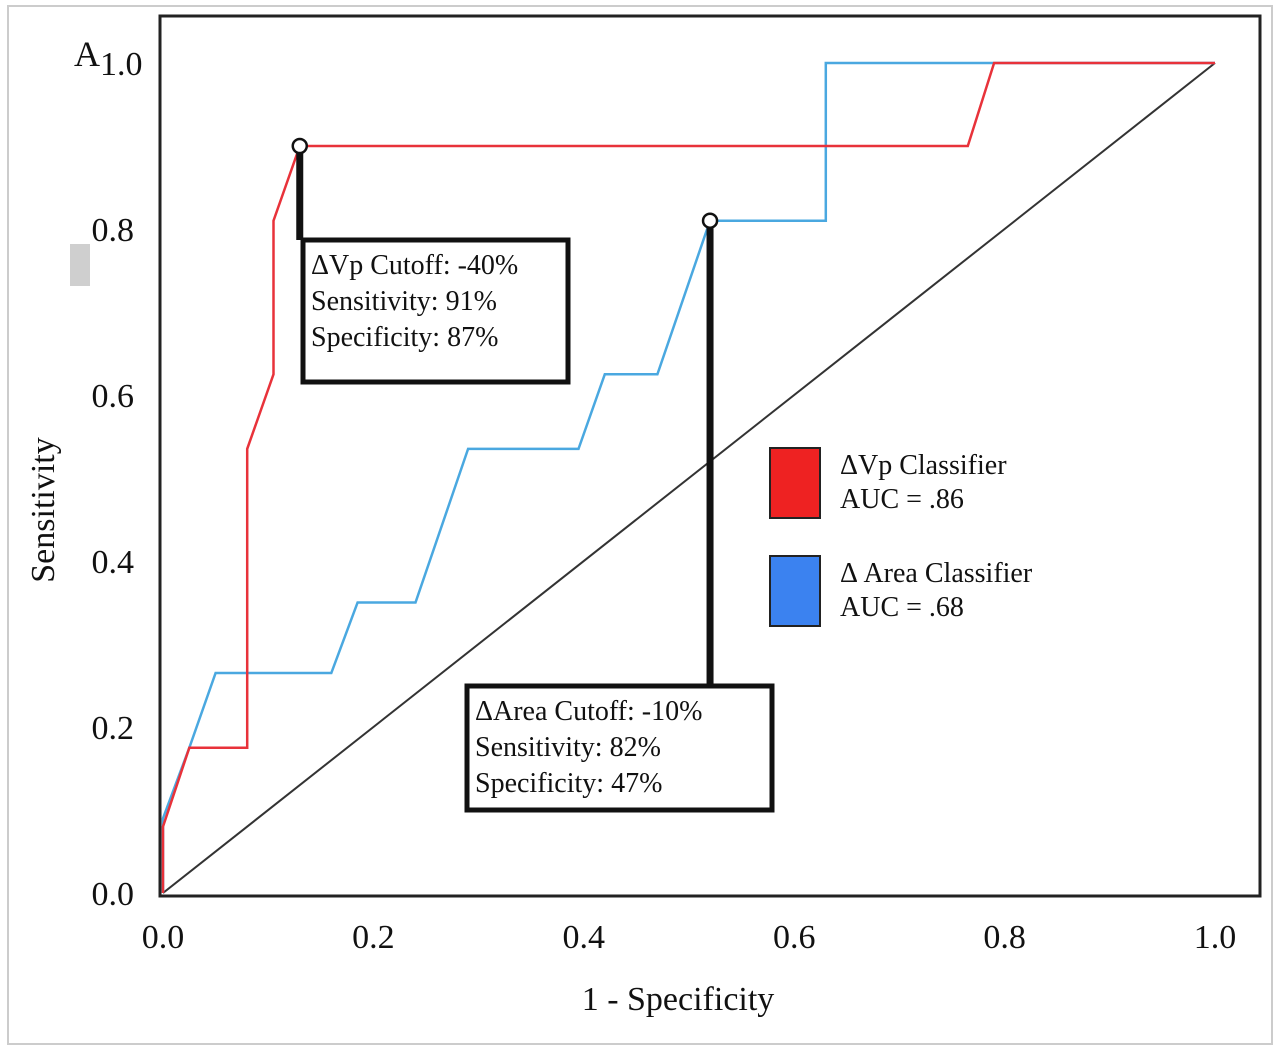 This screenshot has width=1280, height=1052. Describe the element at coordinates (678, 999) in the screenshot. I see `x-axis-title: 1 - Specificity` at that location.